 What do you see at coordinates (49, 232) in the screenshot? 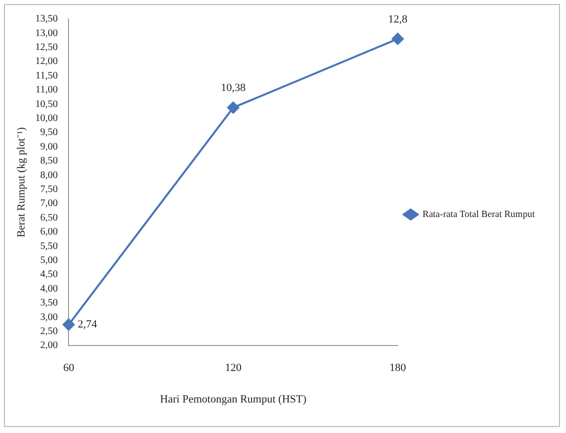
I see `y-tick-label: 6,00` at bounding box center [49, 232].